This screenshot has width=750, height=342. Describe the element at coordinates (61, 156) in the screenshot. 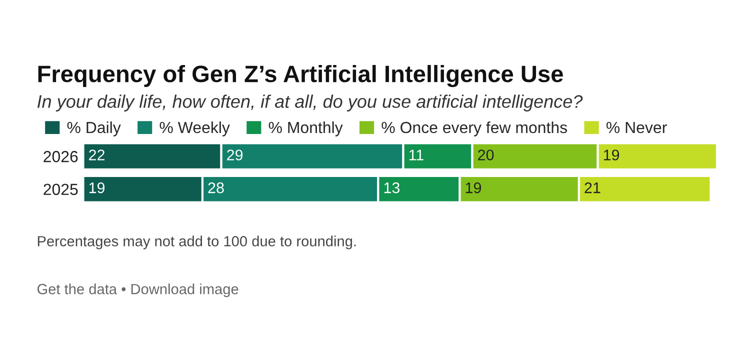

I see `y-tick-label: 2026` at that location.